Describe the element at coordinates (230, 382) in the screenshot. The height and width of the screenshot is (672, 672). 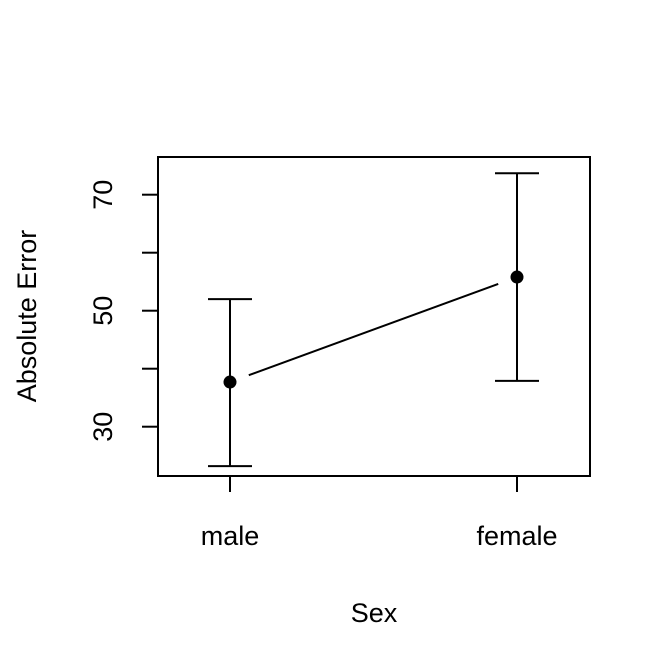
I see `data-point-male` at that location.